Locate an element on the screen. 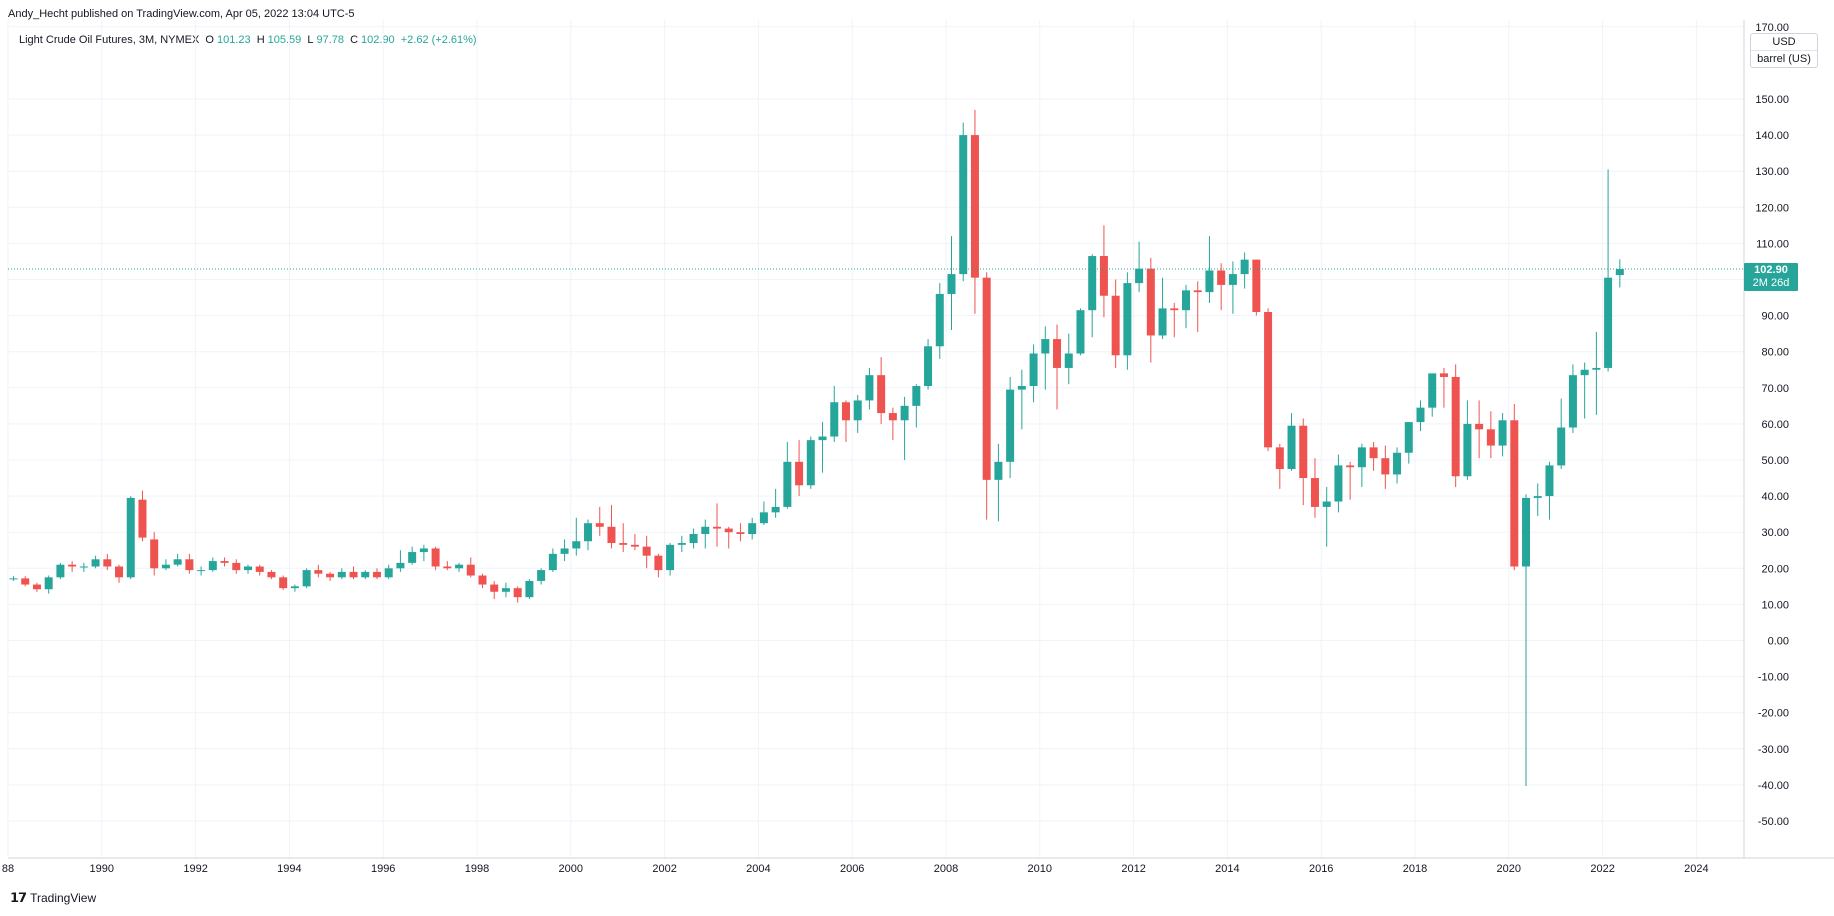 This screenshot has width=1834, height=916. x-tick-label: 2018 is located at coordinates (1415, 869).